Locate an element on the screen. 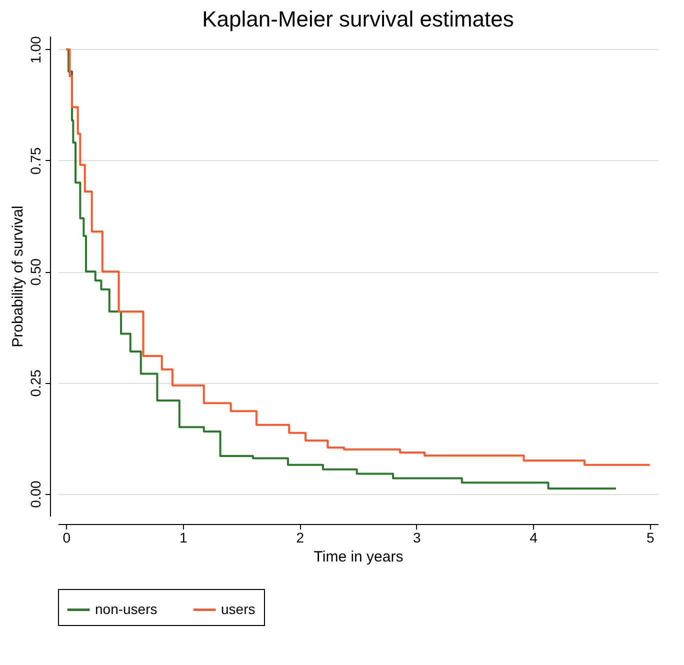 The image size is (684, 665). y-tick-label: 1.00 is located at coordinates (36, 50).